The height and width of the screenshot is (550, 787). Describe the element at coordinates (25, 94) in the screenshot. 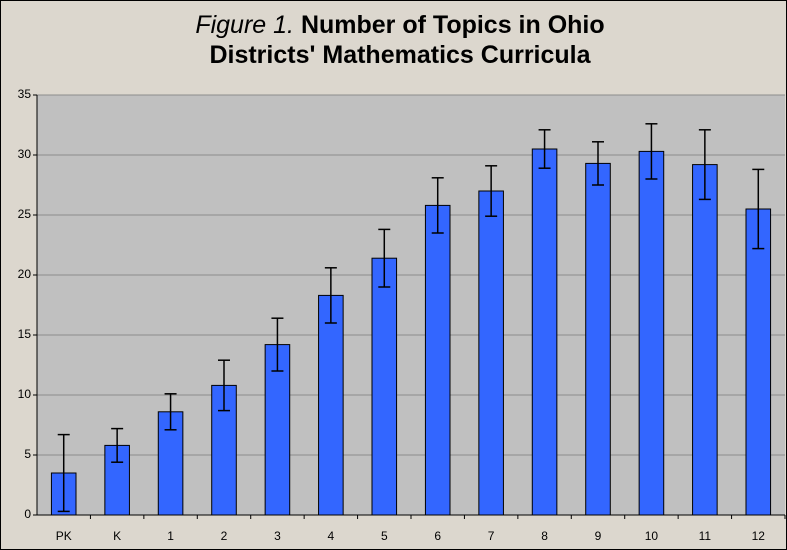

I see `y-tick-label: 35` at that location.